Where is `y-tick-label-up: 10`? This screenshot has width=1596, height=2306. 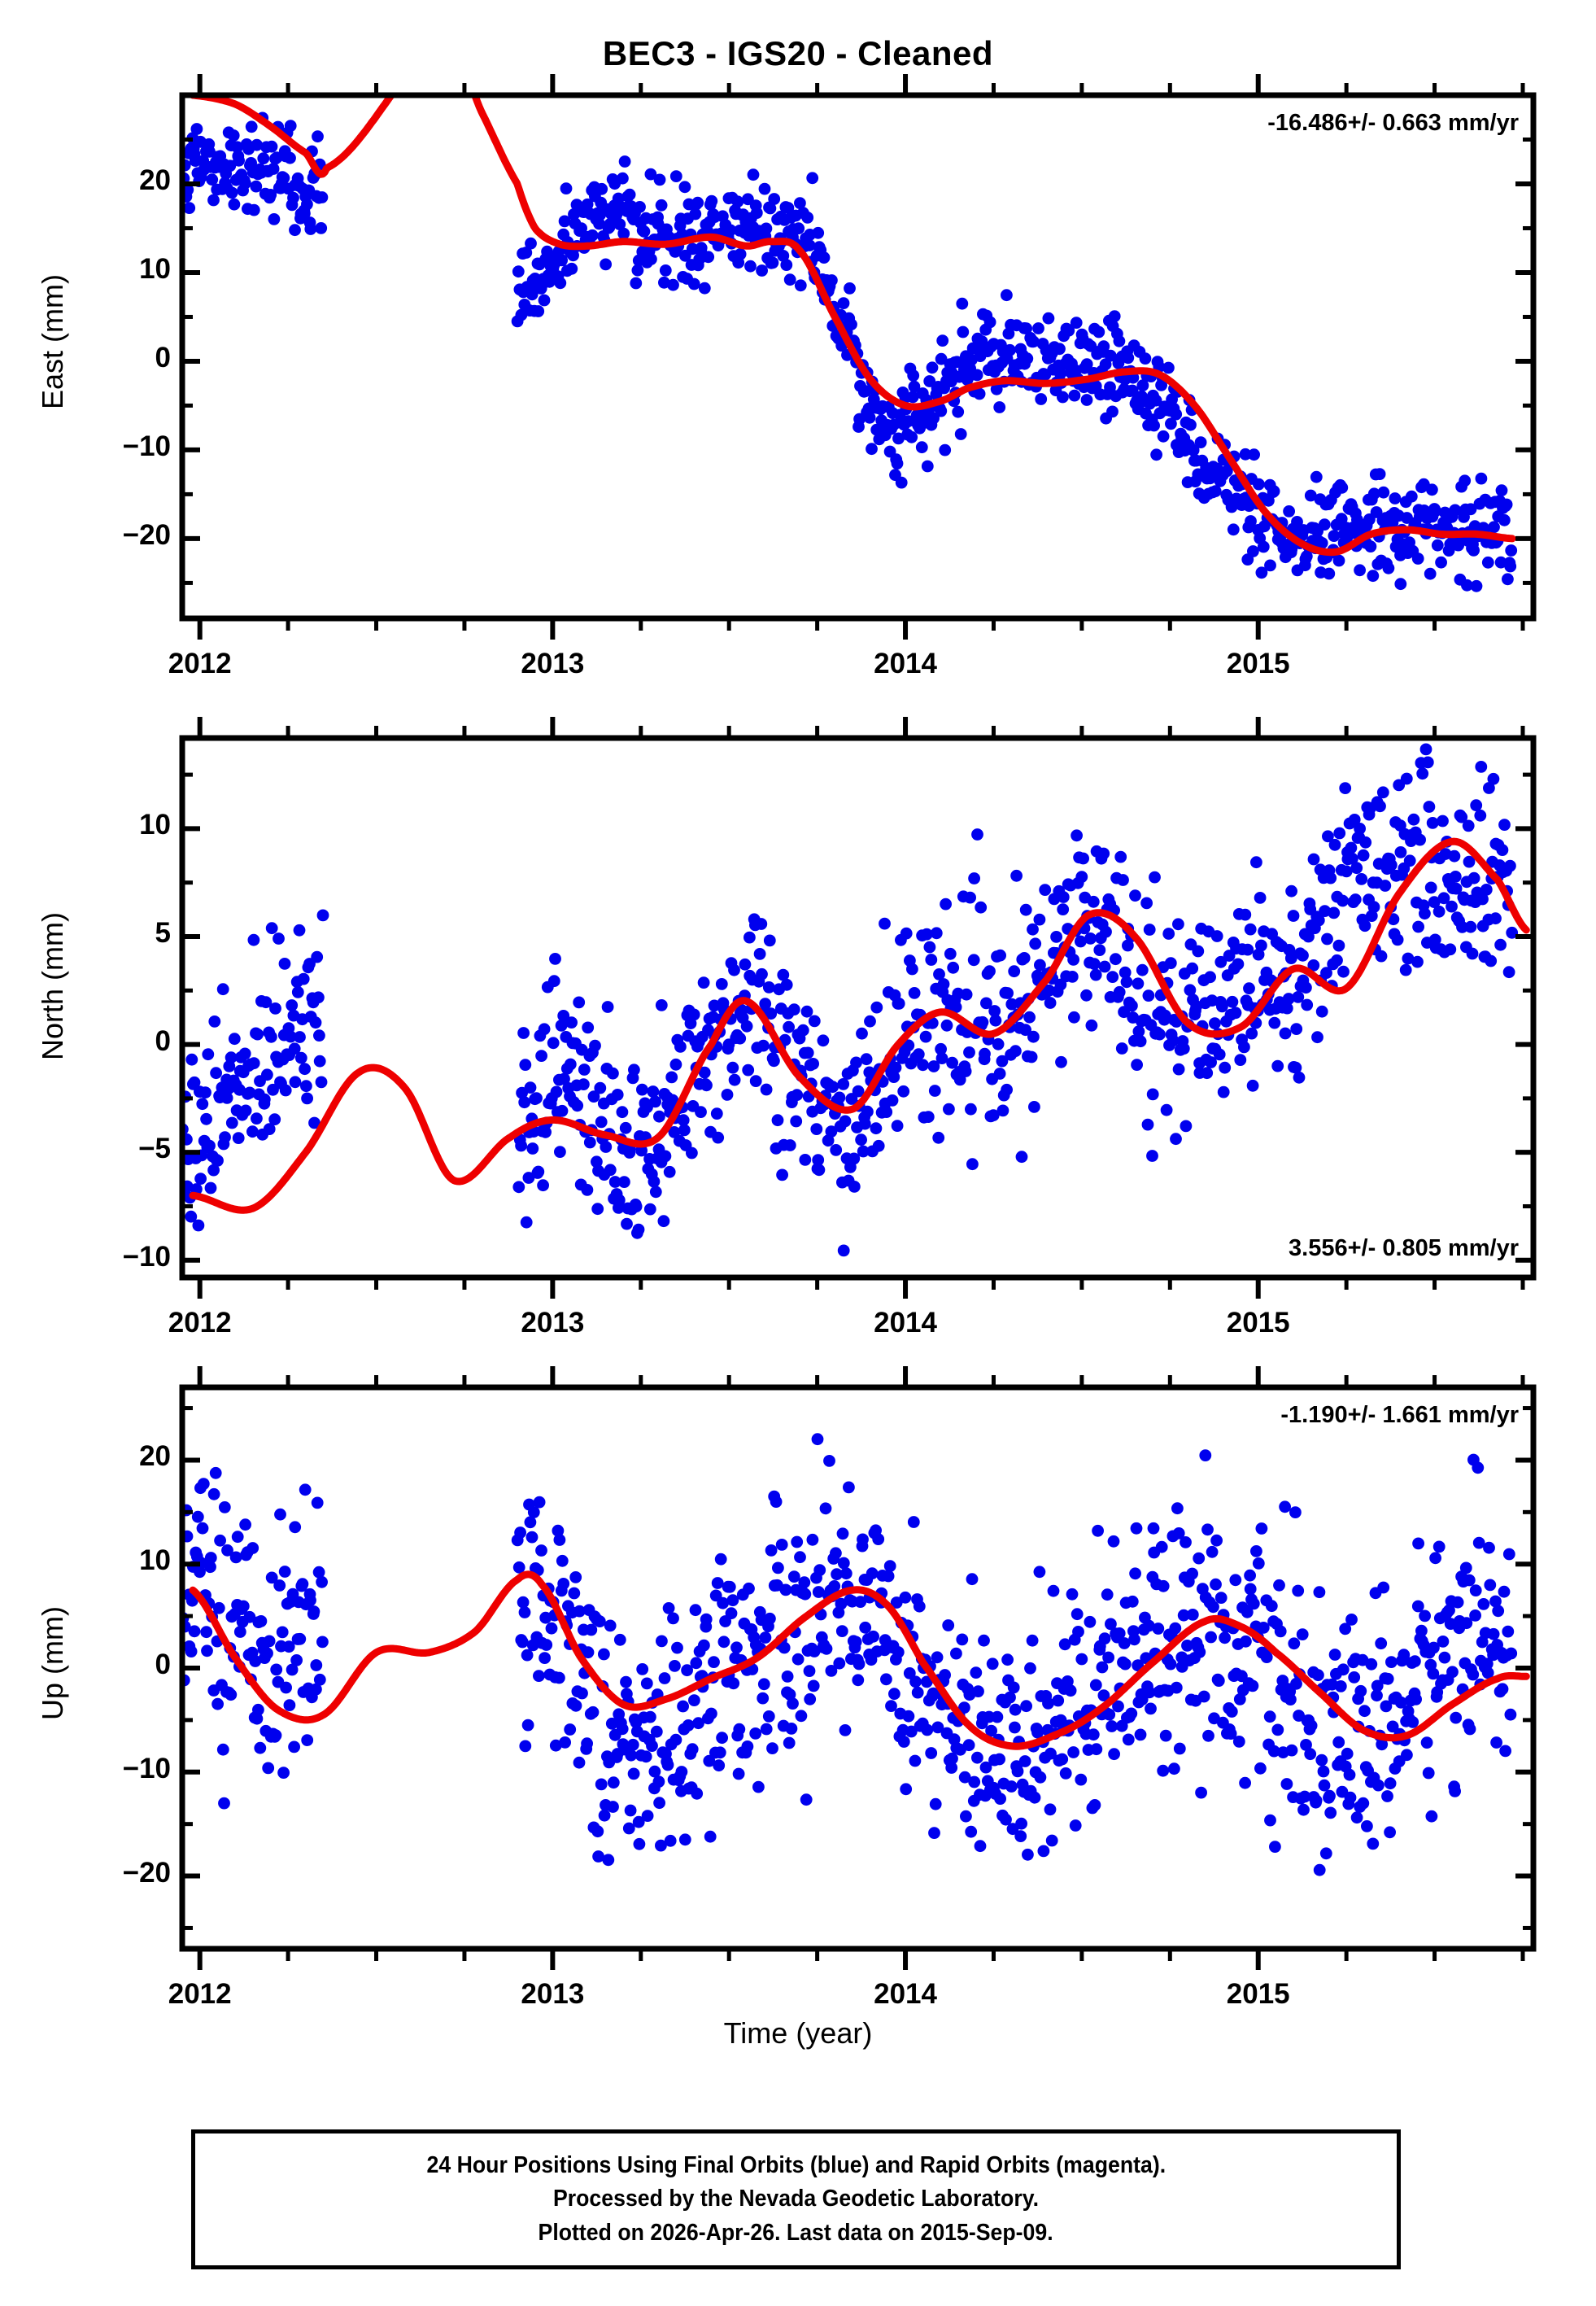
y-tick-label-up: 10 is located at coordinates (155, 1560).